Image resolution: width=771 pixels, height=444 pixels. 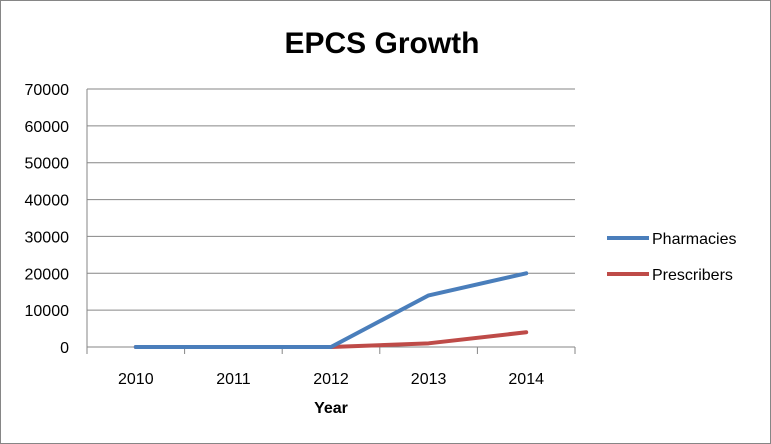 I want to click on y-tick-label: 40000, so click(x=47, y=201).